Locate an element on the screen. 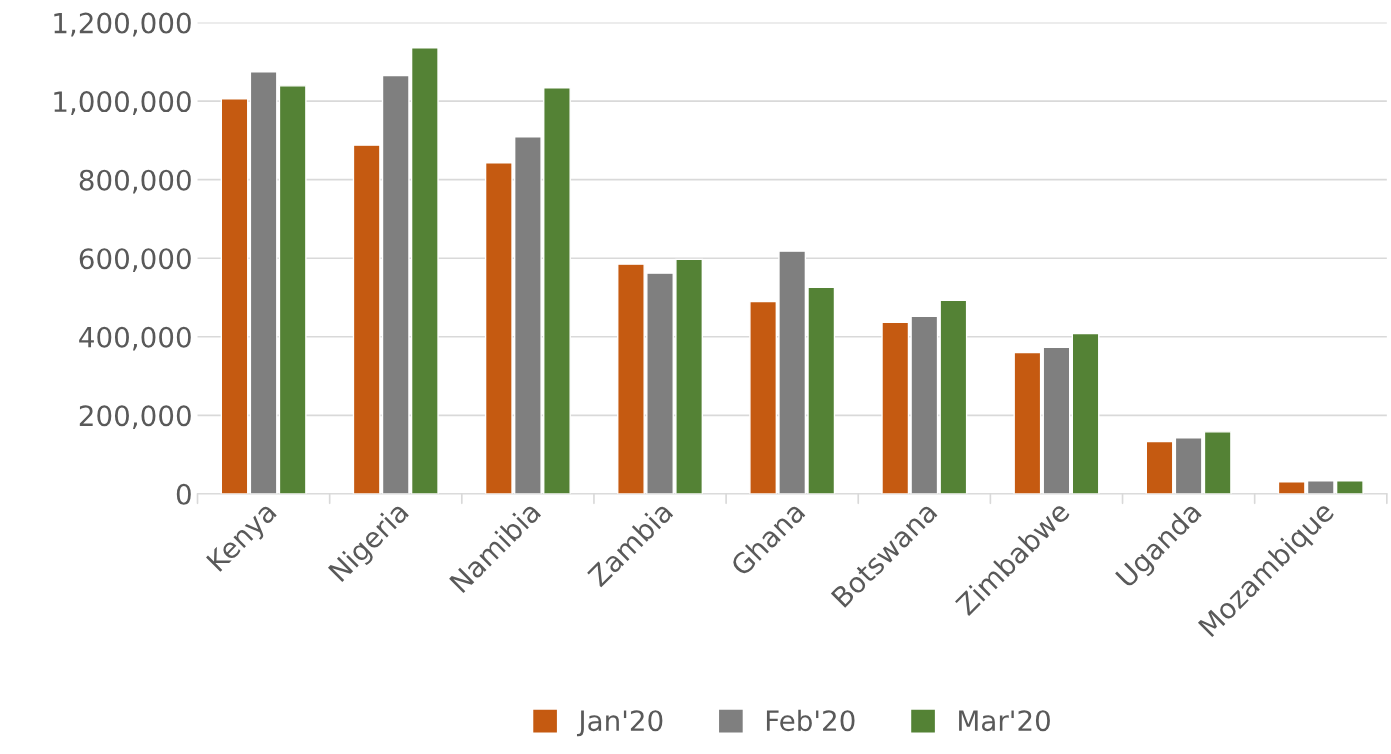  y-tick-label: 0 is located at coordinates (183, 494).